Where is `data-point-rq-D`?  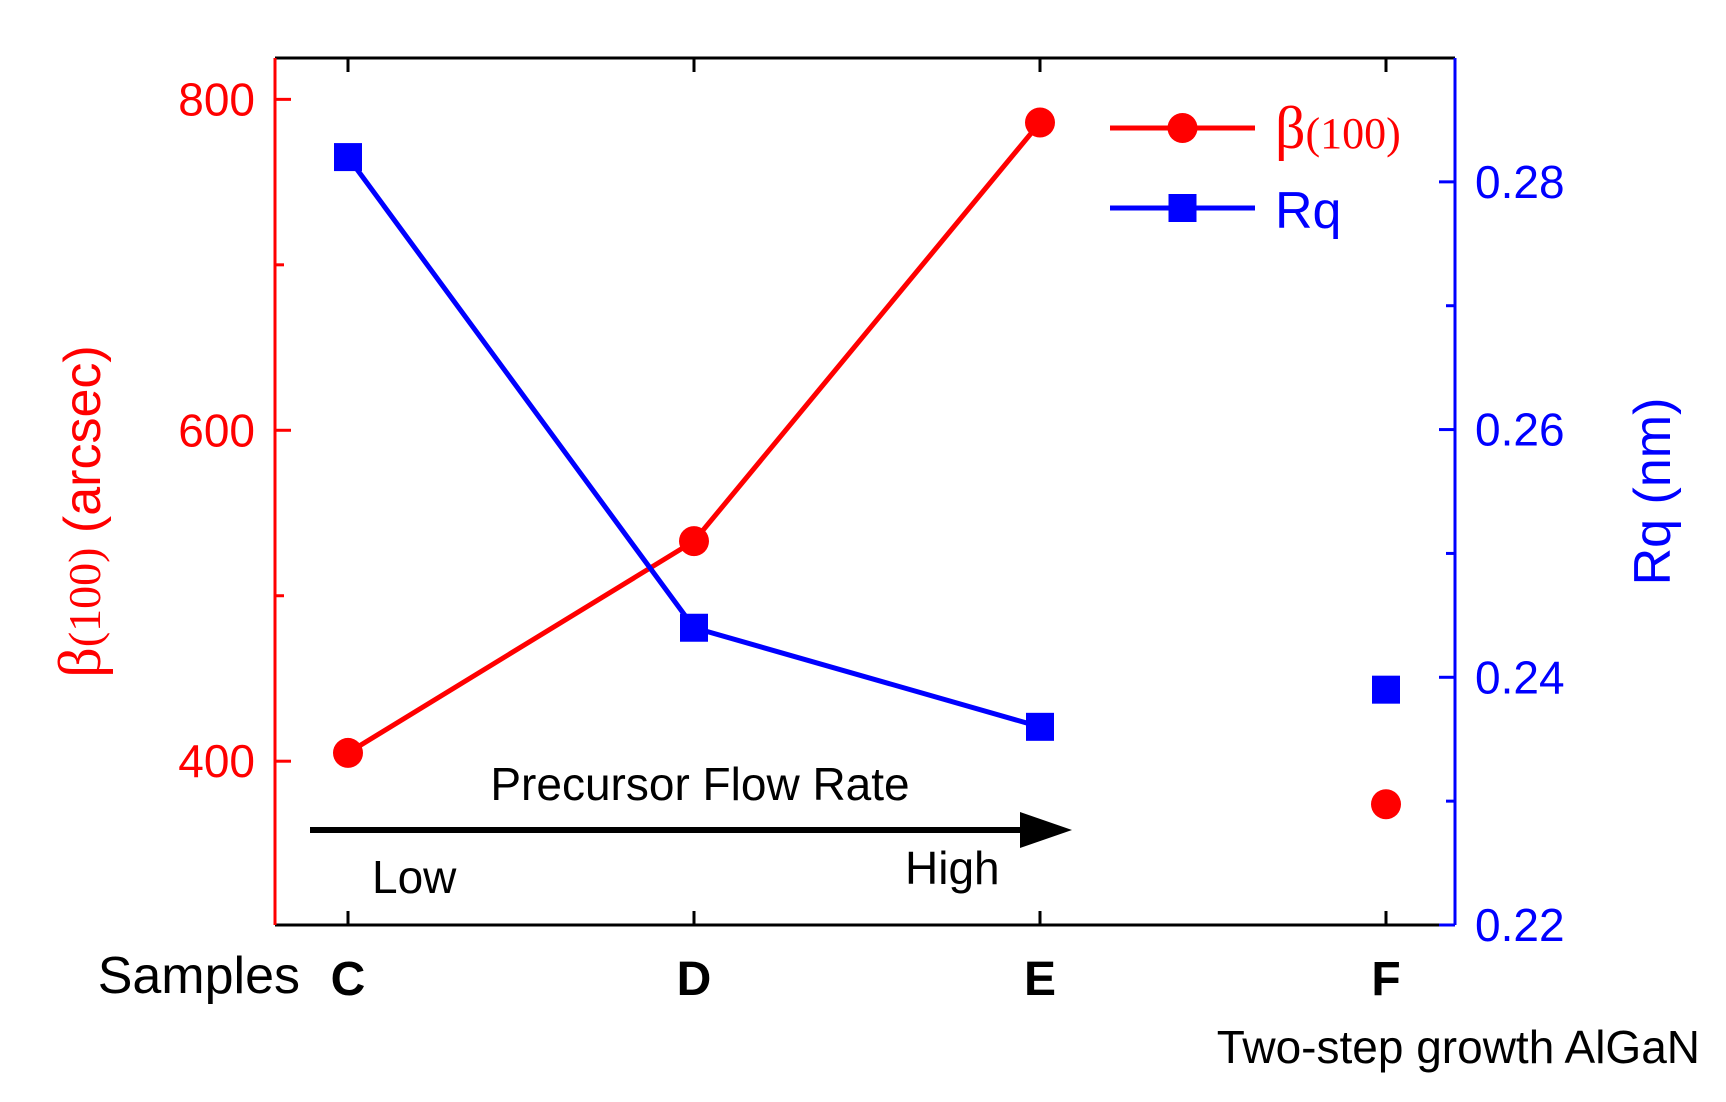
data-point-rq-D is located at coordinates (694, 627).